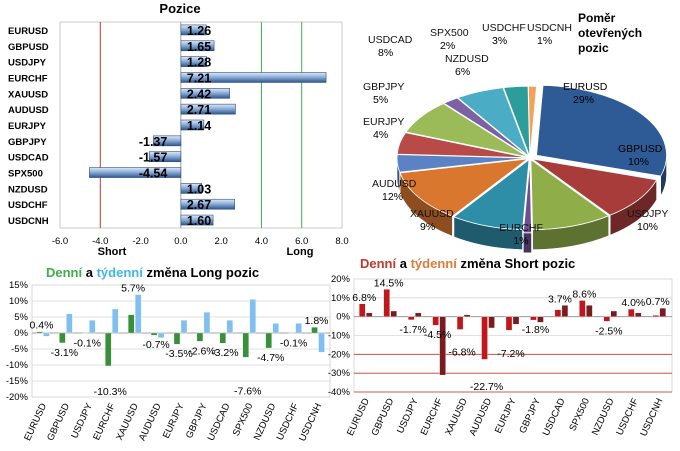  Describe the element at coordinates (447, 46) in the screenshot. I see `pie-percent-label: 2%` at that location.